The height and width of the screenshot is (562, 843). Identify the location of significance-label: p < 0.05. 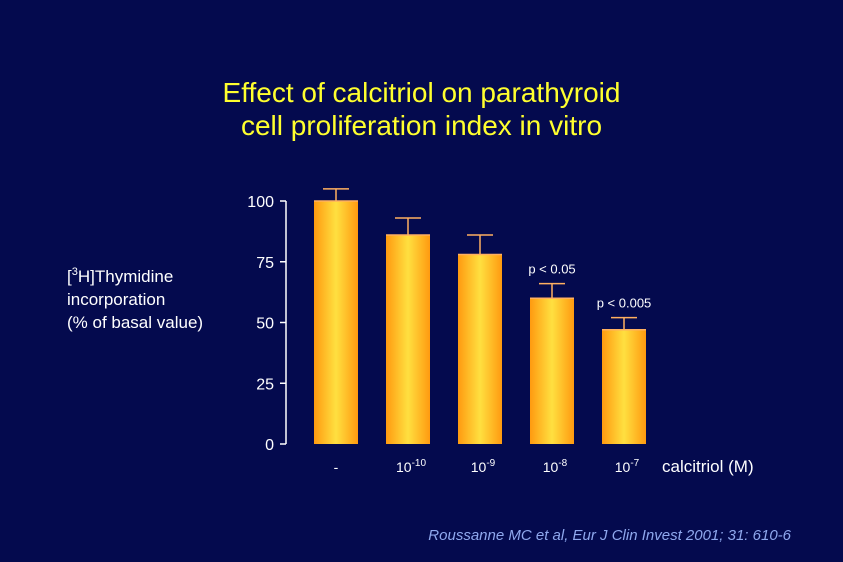
(551, 269).